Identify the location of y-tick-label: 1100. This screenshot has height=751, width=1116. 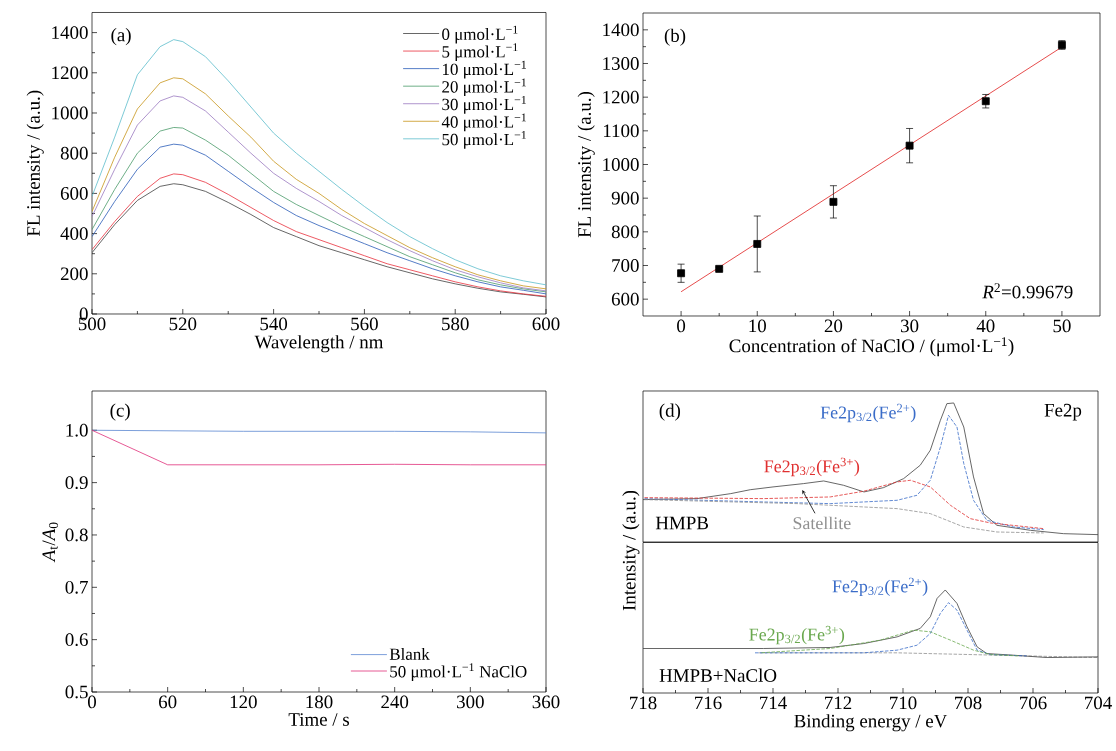
(621, 131).